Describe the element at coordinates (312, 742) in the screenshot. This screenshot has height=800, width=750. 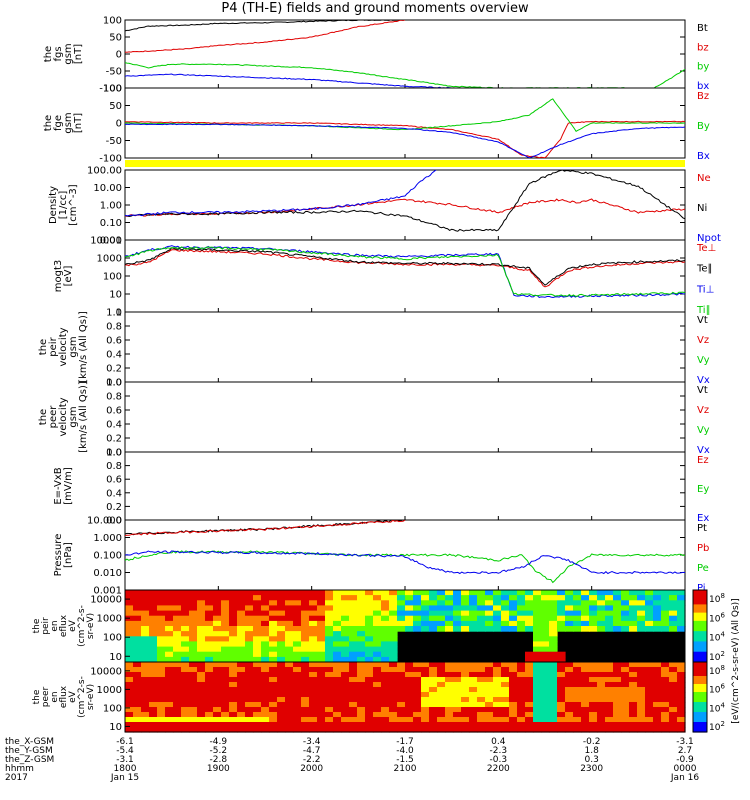
I see `xaxis-value: -3.4` at that location.